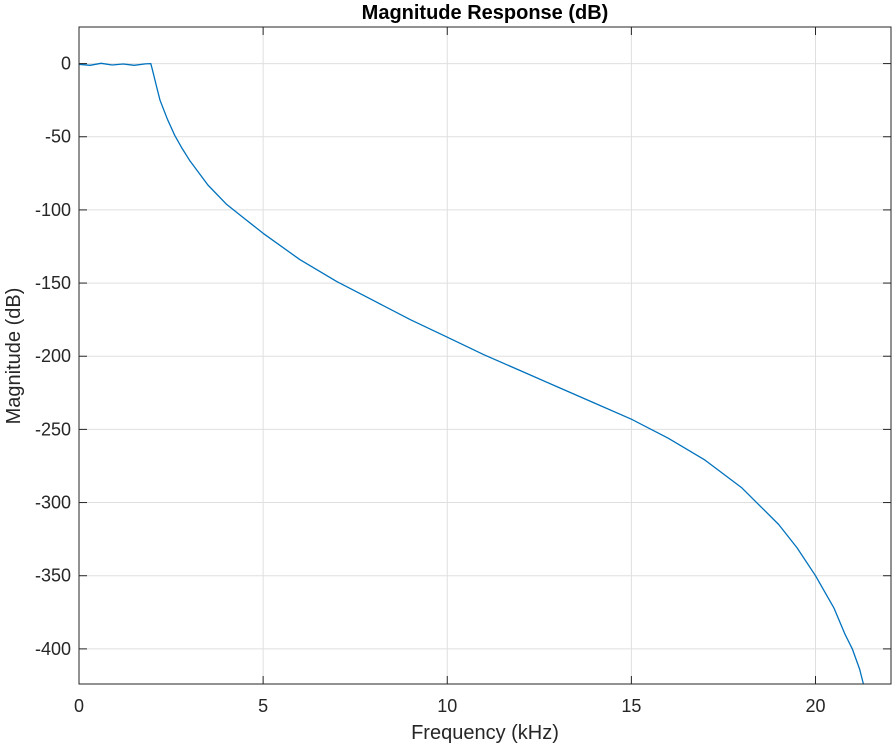  Describe the element at coordinates (53, 649) in the screenshot. I see `y-tick-label: -400` at that location.